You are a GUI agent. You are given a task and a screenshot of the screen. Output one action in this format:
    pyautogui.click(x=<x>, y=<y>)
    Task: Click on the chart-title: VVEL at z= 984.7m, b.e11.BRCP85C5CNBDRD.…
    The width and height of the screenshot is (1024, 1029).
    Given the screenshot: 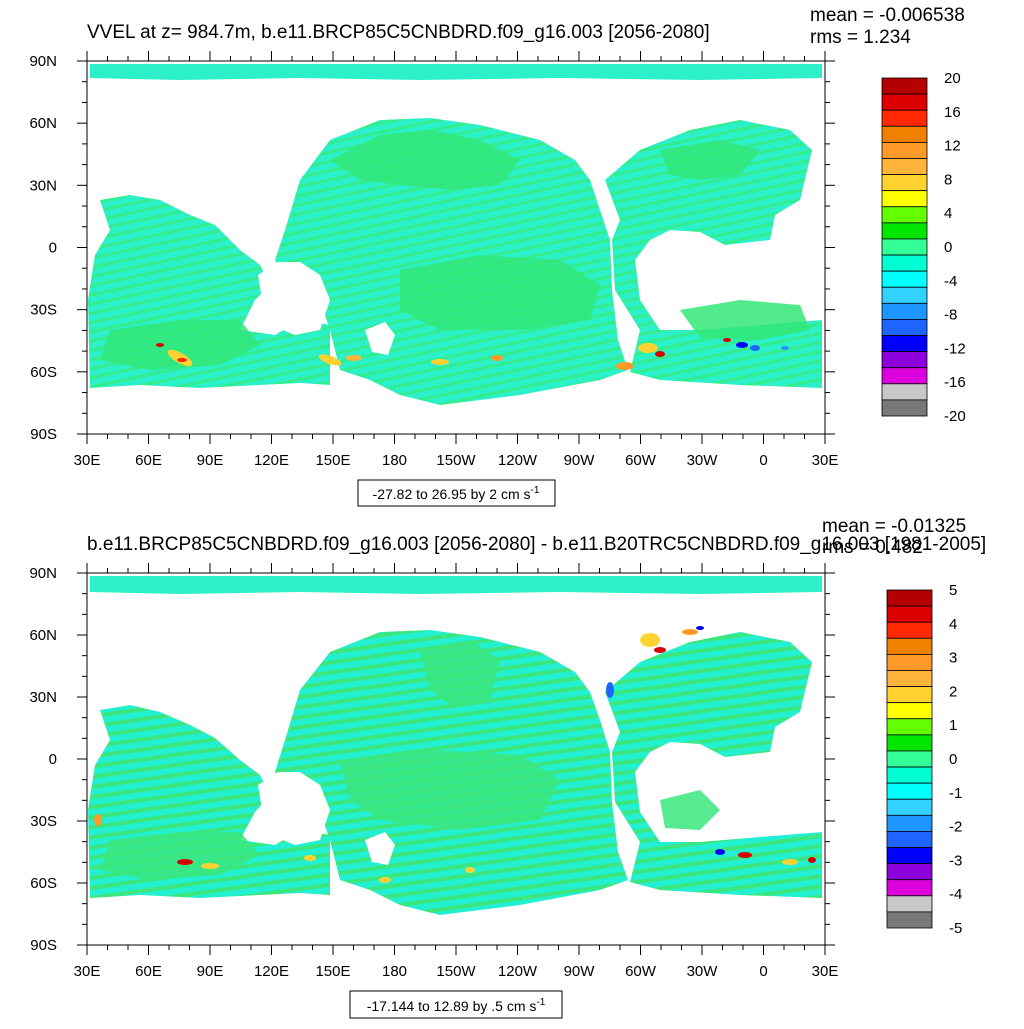 What is the action you would take?
    pyautogui.click(x=398, y=32)
    